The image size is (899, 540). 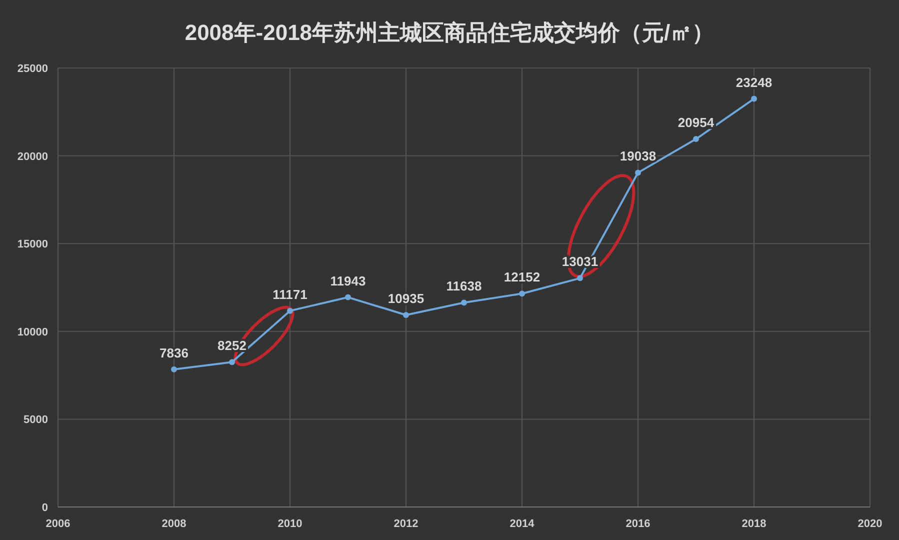 I want to click on x-tick-label: 2006, so click(x=58, y=524).